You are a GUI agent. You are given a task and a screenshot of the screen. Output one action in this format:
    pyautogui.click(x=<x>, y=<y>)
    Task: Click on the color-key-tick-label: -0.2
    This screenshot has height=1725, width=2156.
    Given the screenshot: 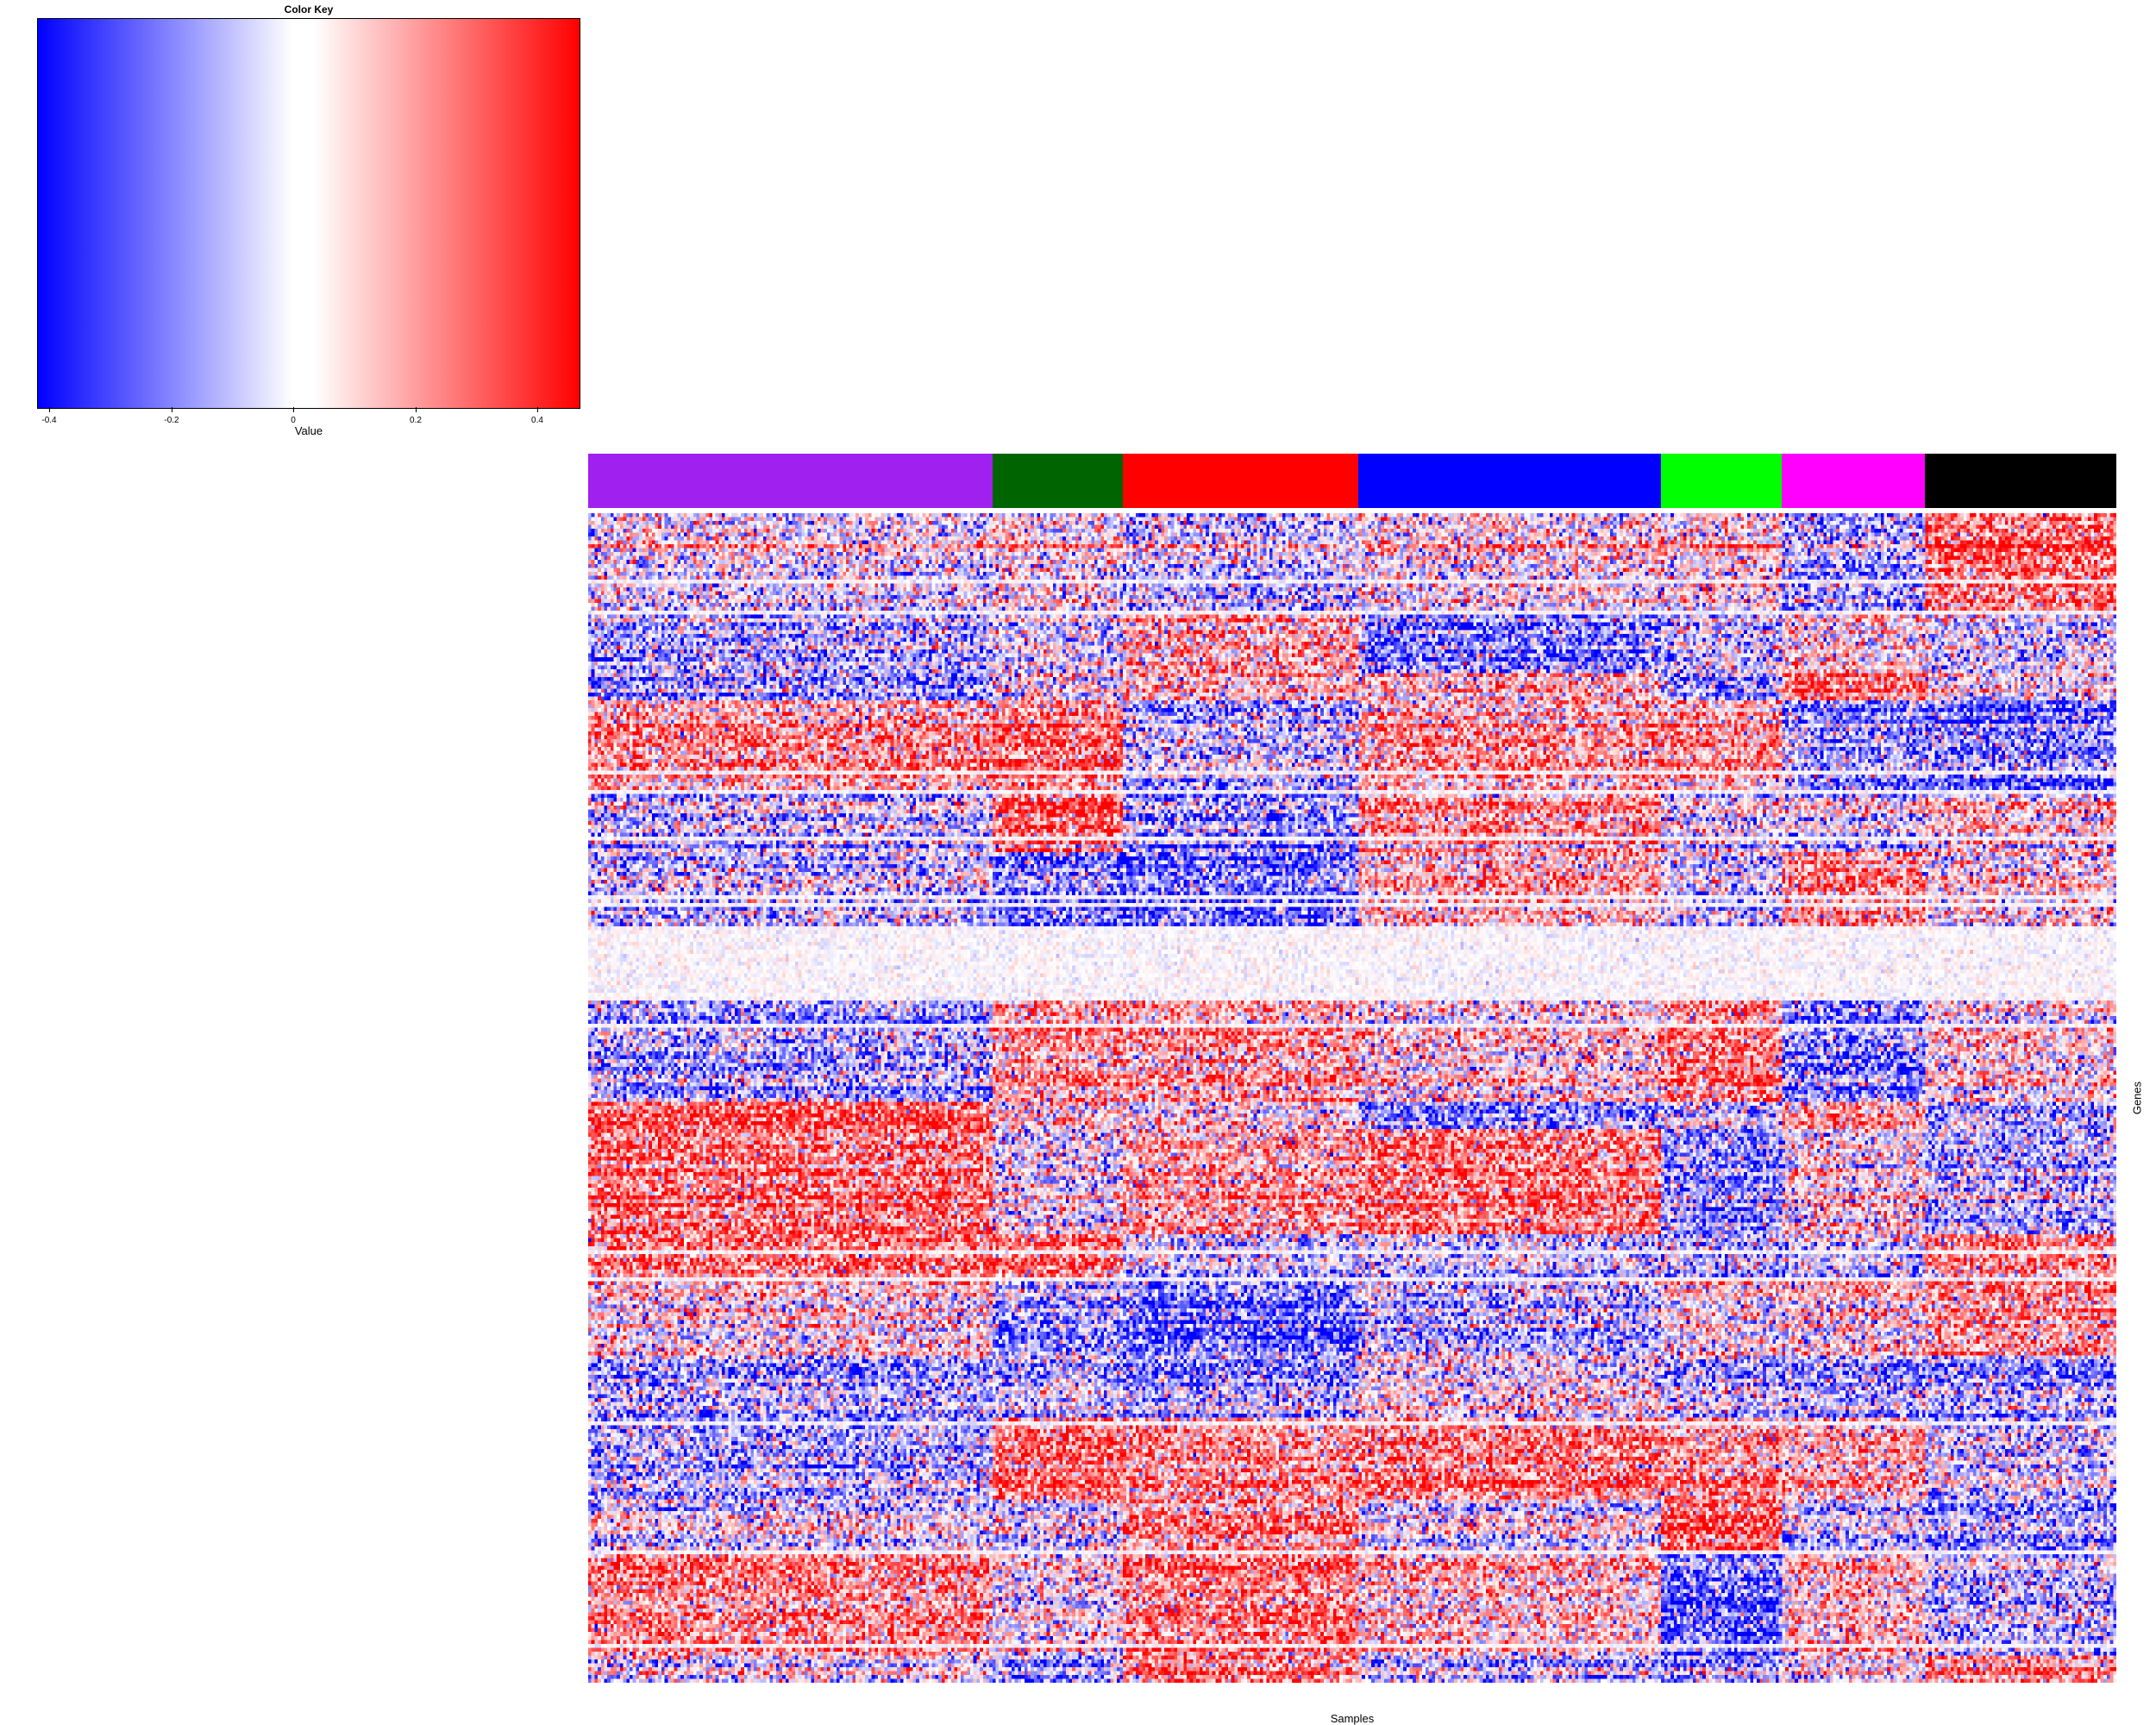 What is the action you would take?
    pyautogui.click(x=171, y=421)
    